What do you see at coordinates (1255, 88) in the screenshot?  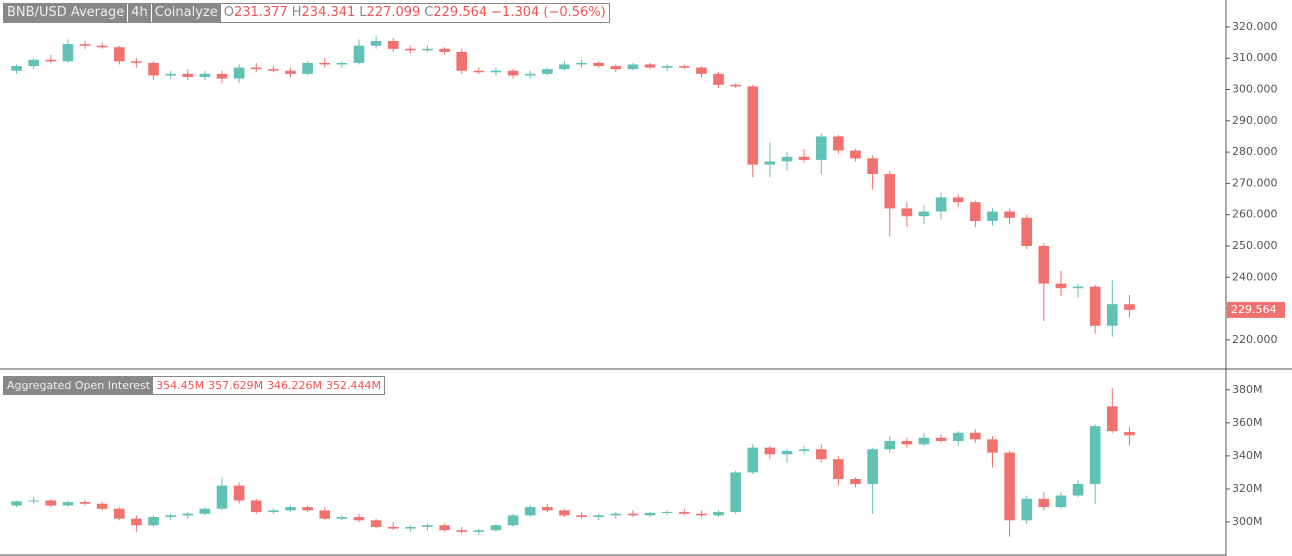 I see `y-tick-label: 300.000` at bounding box center [1255, 88].